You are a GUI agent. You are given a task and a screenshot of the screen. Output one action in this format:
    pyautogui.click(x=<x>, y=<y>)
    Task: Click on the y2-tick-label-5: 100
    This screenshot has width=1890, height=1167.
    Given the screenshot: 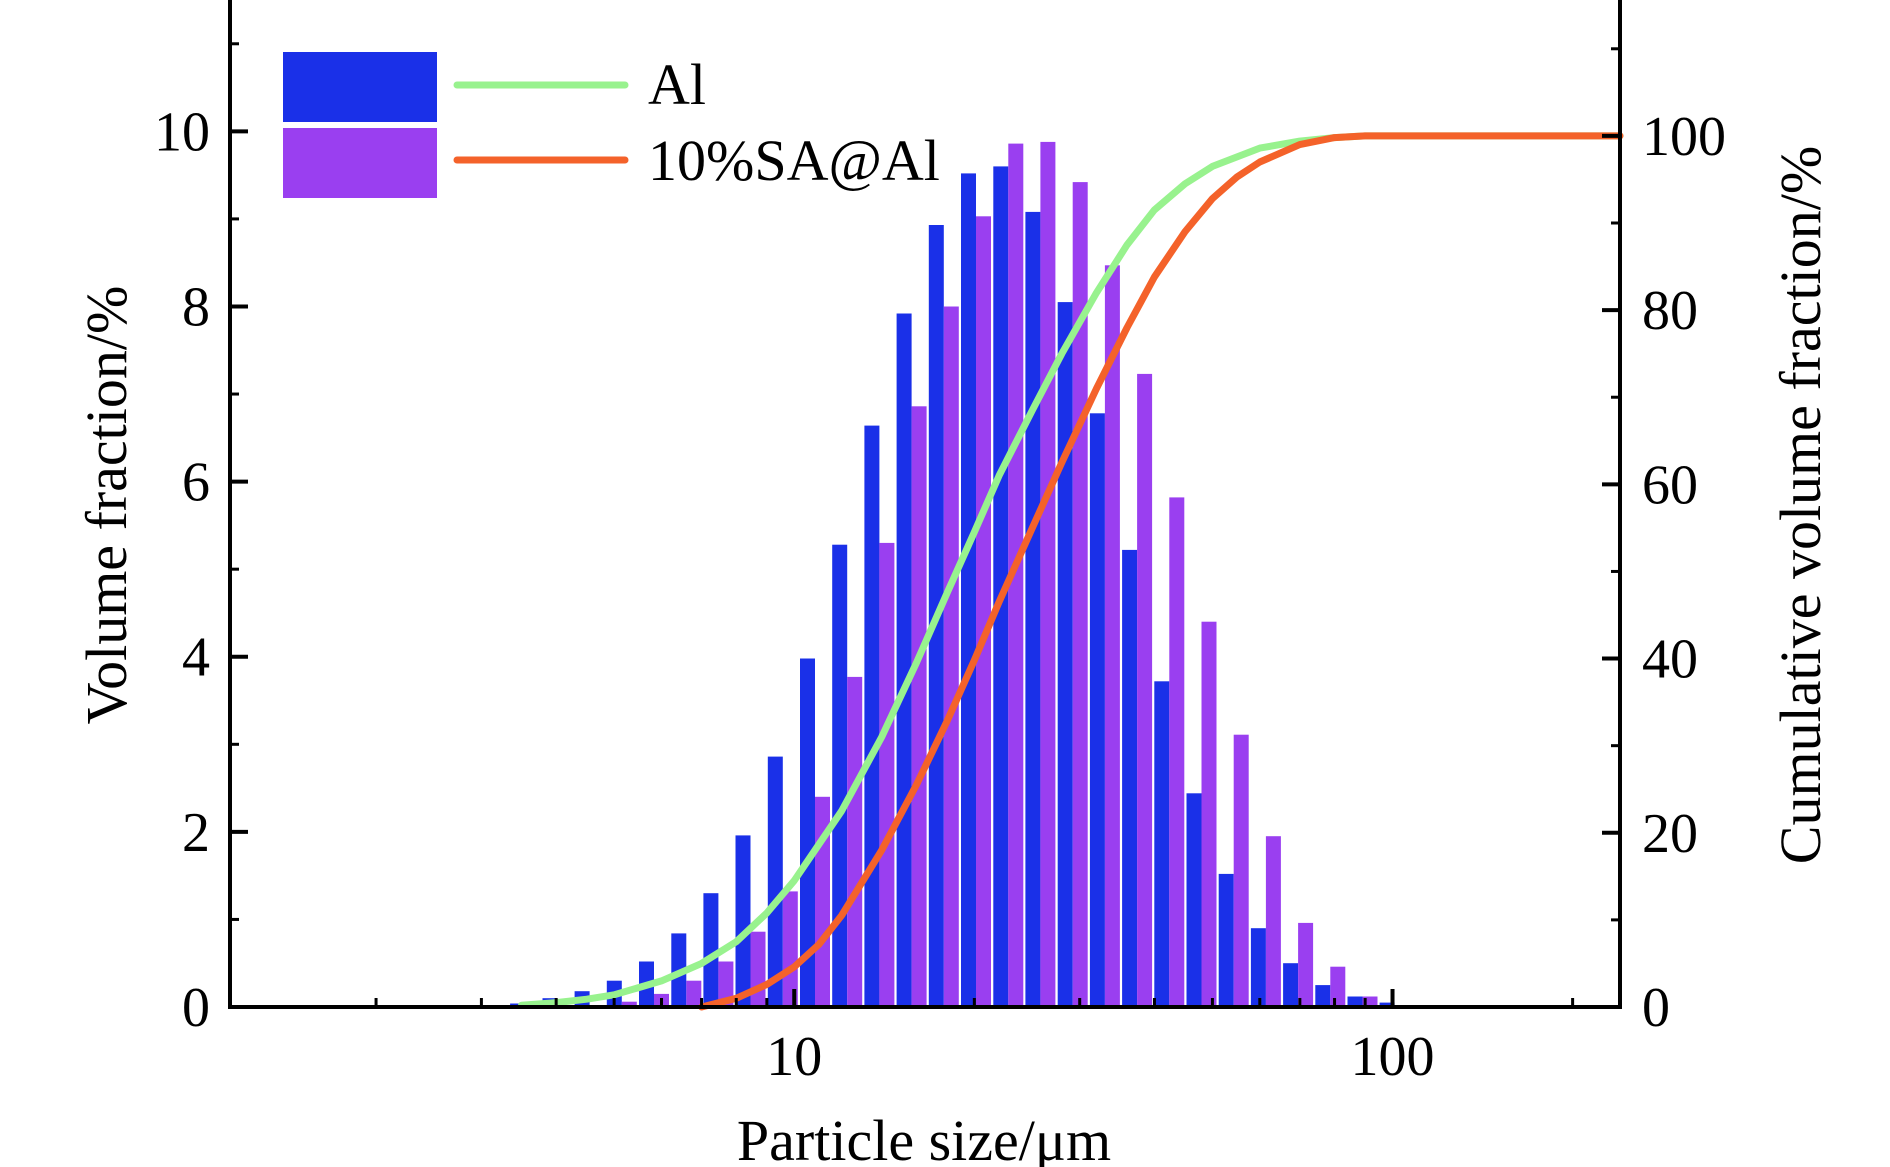 What is the action you would take?
    pyautogui.click(x=1684, y=137)
    